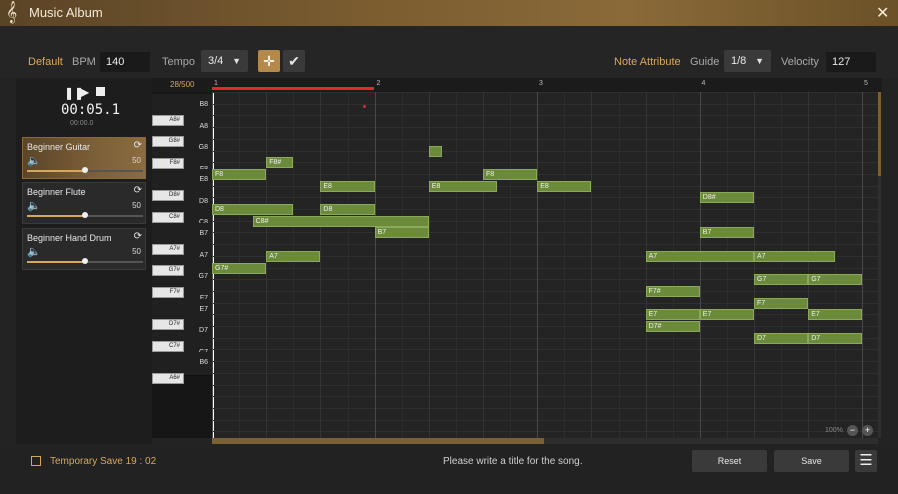  Describe the element at coordinates (84, 203) in the screenshot. I see `track-item: Beginner Flute ⟳ 🔈 50` at that location.